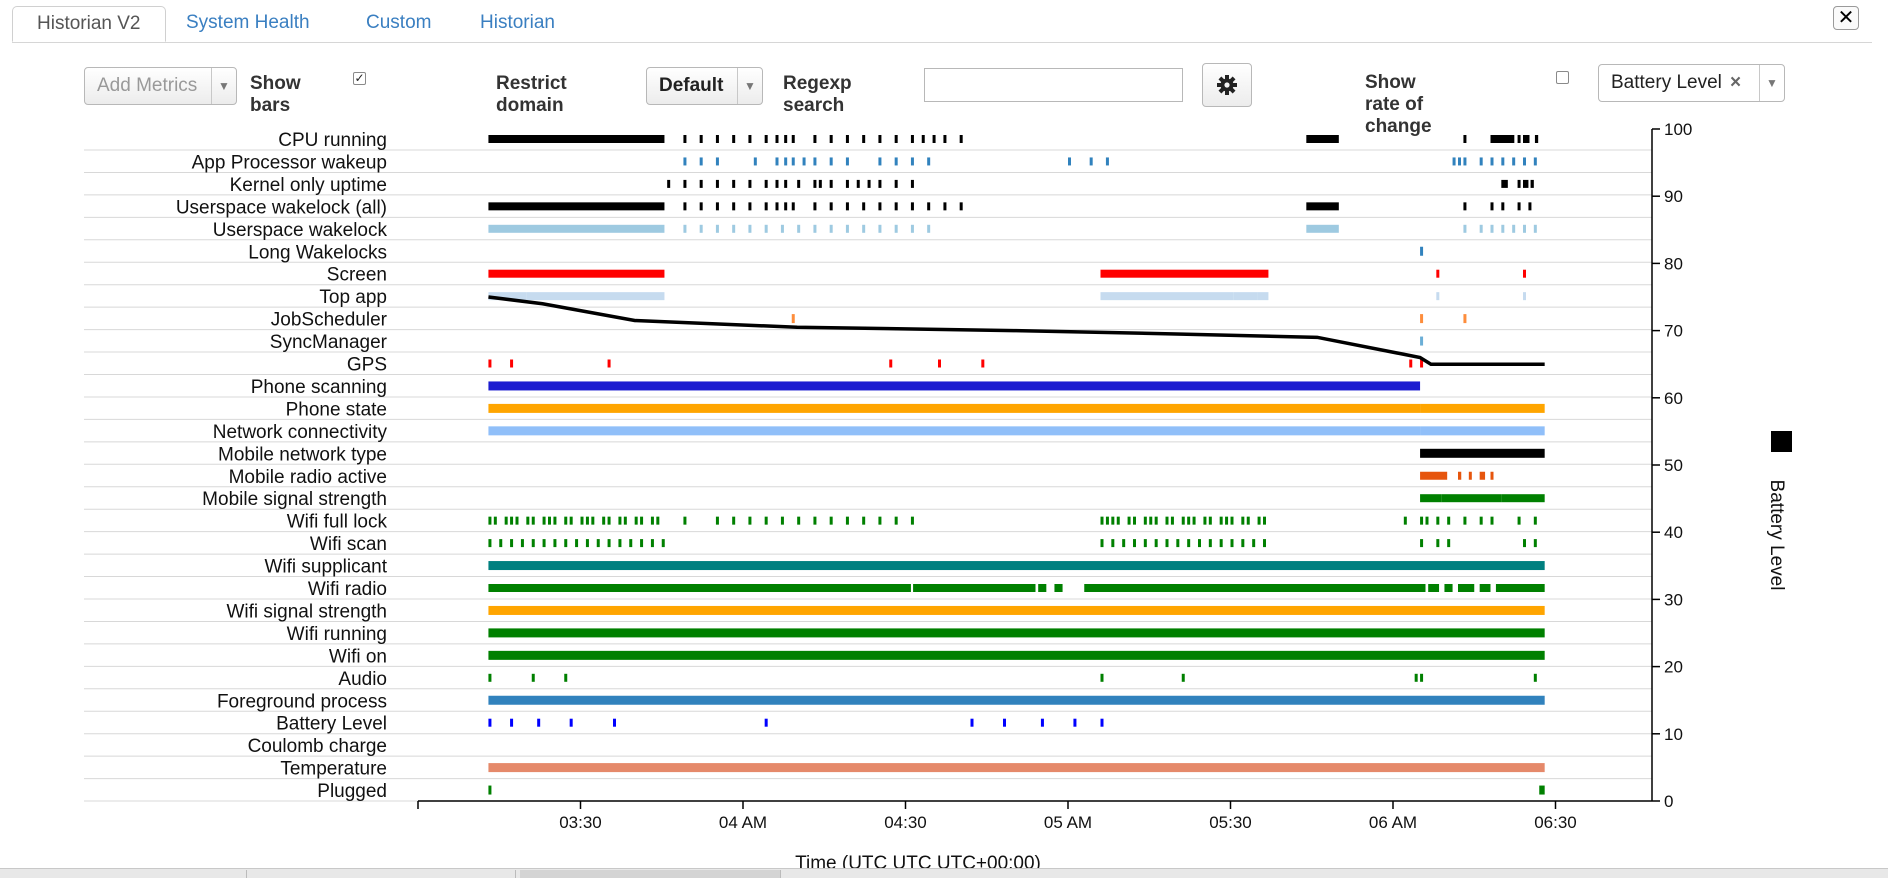 This screenshot has width=1888, height=878. Describe the element at coordinates (329, 342) in the screenshot. I see `row-label: SyncManager` at that location.